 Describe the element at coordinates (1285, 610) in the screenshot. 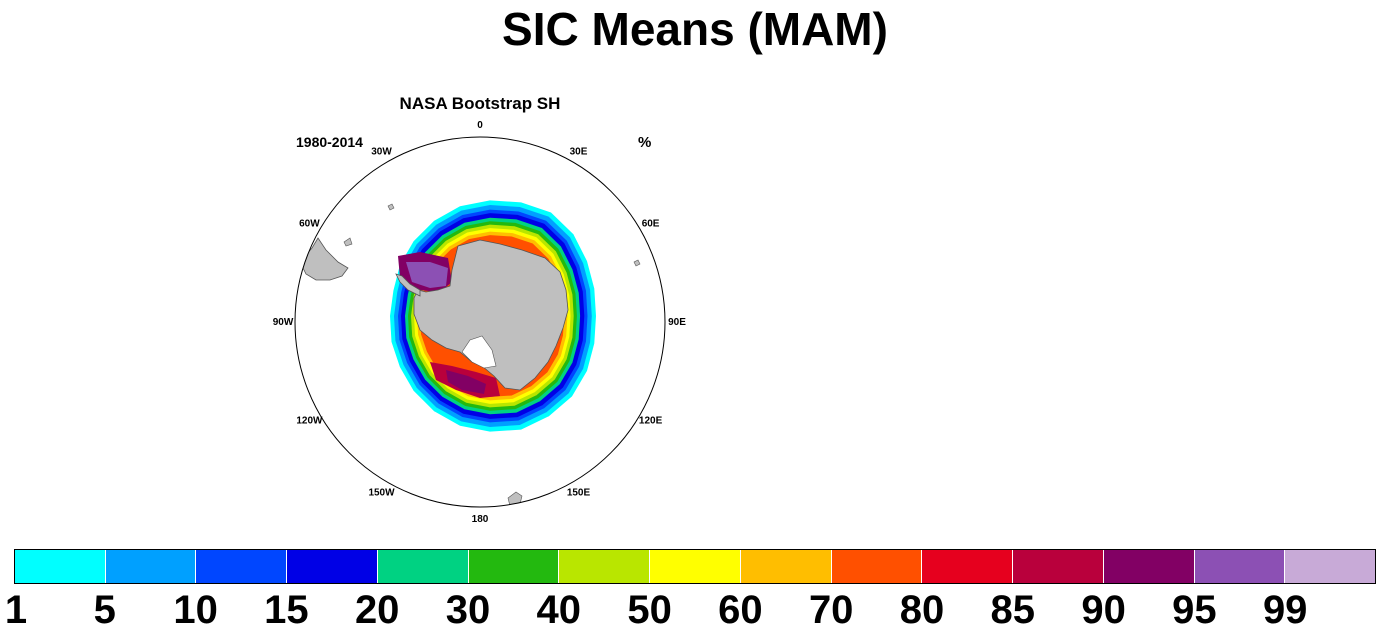

I see `labelbar-label: 99` at that location.